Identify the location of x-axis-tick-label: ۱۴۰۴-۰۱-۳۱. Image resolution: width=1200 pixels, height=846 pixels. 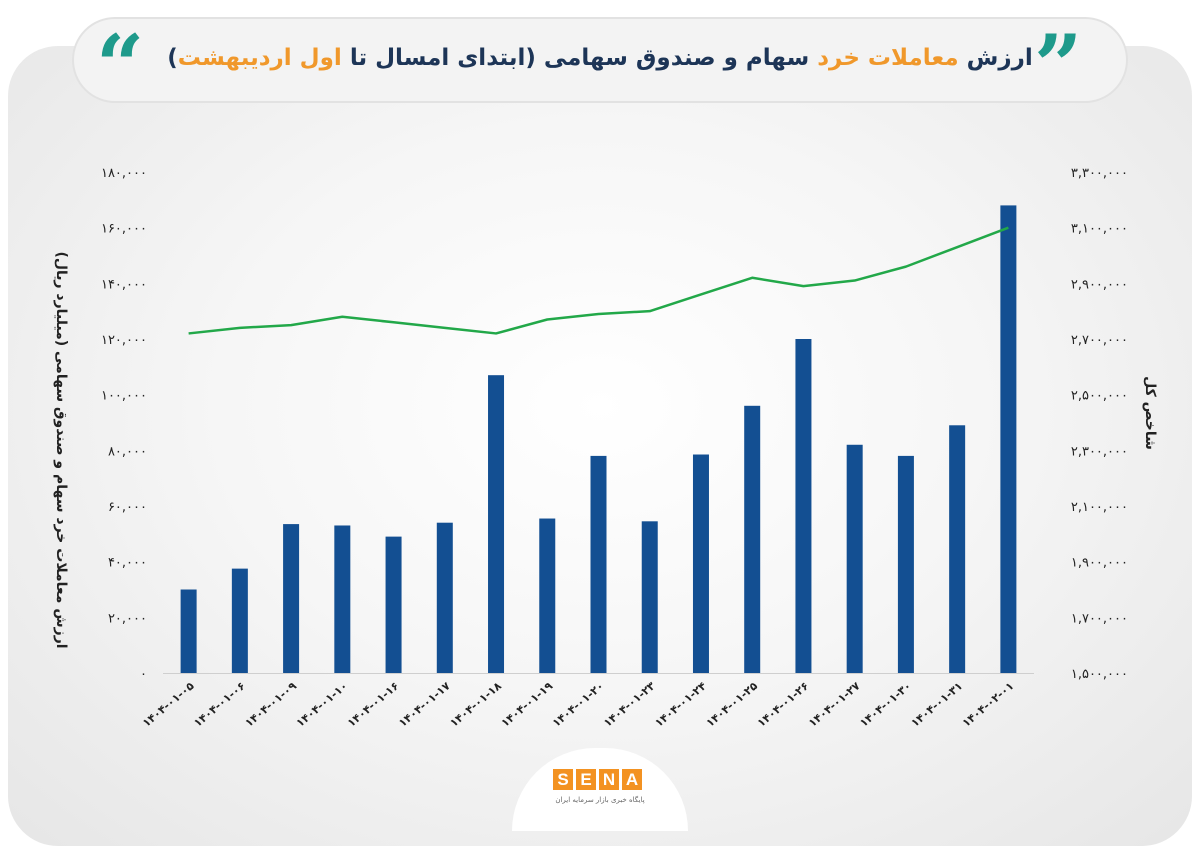
(937, 704).